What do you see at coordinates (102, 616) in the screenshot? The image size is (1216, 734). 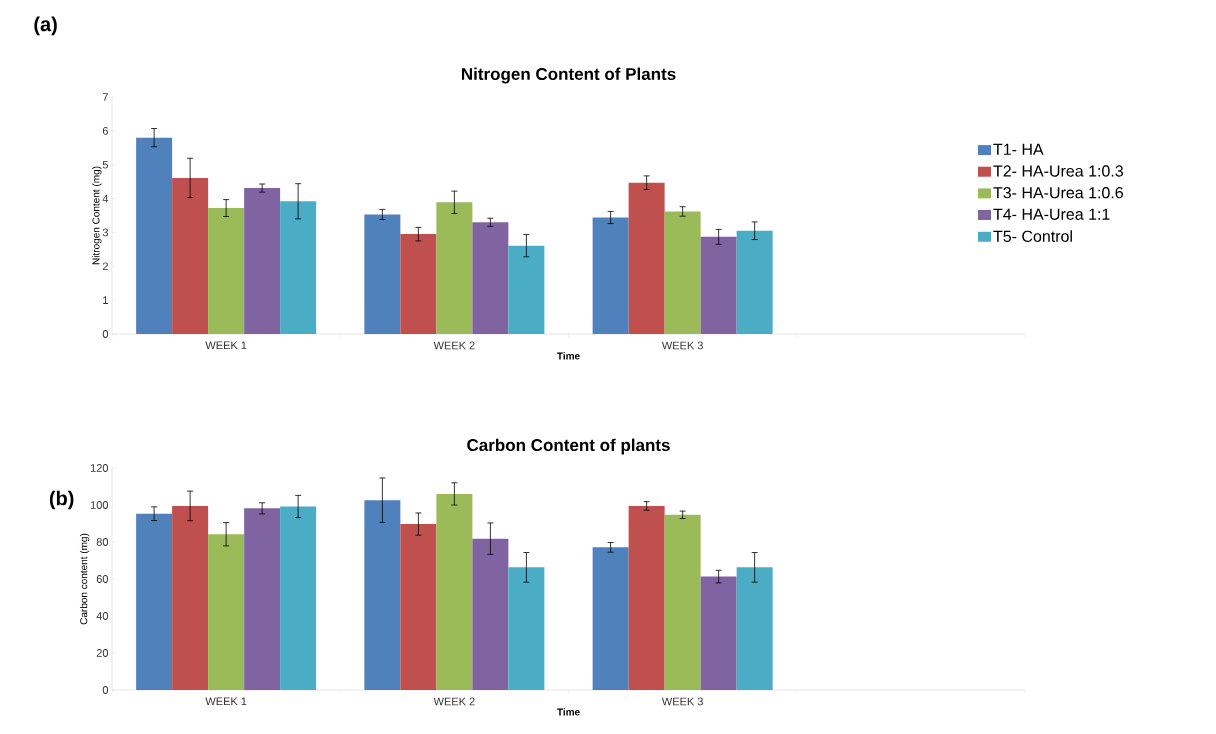 I see `y-tick-label: 40` at bounding box center [102, 616].